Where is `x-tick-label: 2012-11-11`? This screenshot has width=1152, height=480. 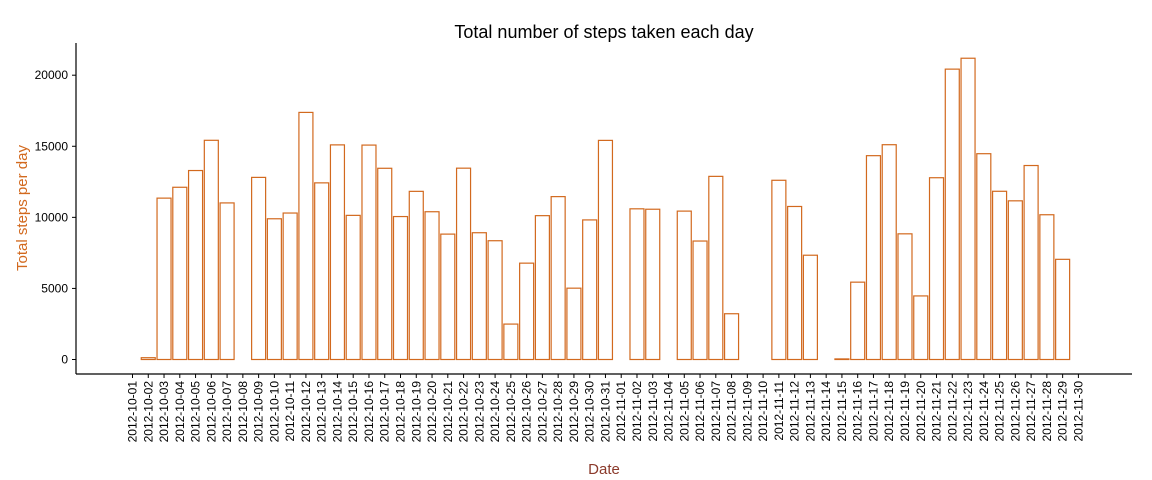
x-tick-label: 2012-11-11 is located at coordinates (779, 411).